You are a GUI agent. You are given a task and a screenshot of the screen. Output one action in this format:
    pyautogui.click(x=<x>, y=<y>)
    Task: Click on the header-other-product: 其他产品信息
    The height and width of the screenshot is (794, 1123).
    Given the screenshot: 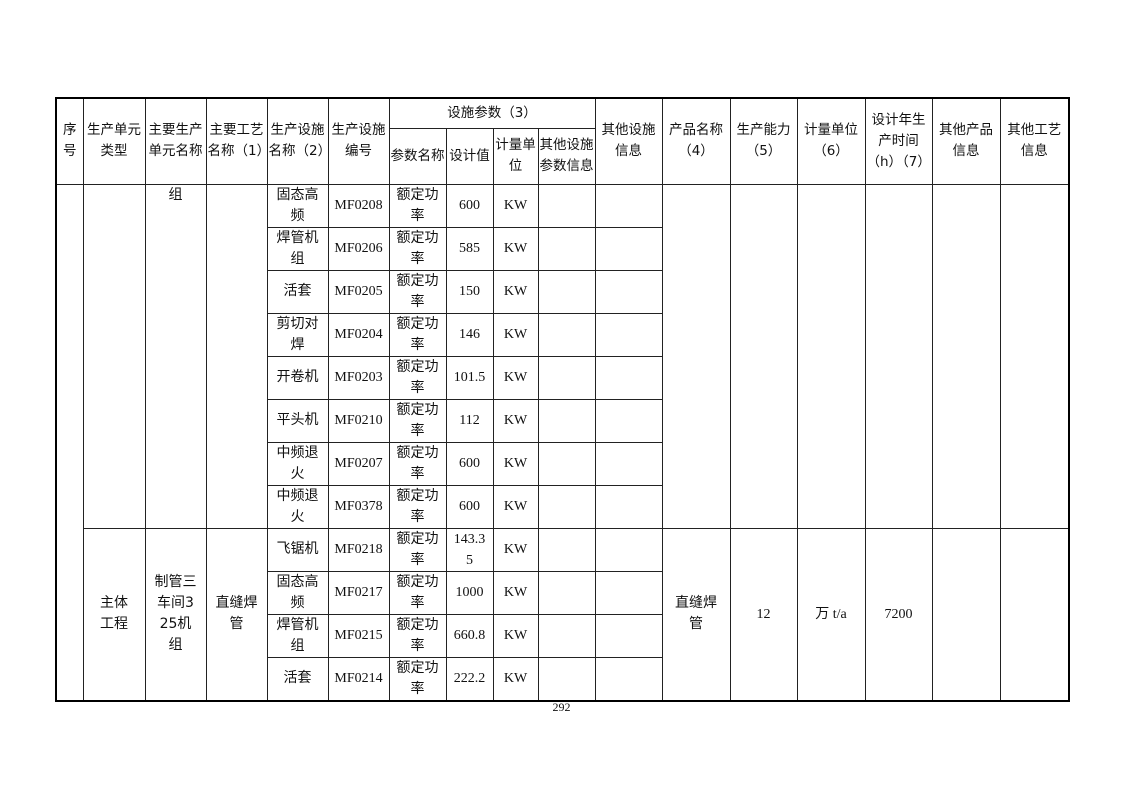 What is the action you would take?
    pyautogui.click(x=966, y=141)
    